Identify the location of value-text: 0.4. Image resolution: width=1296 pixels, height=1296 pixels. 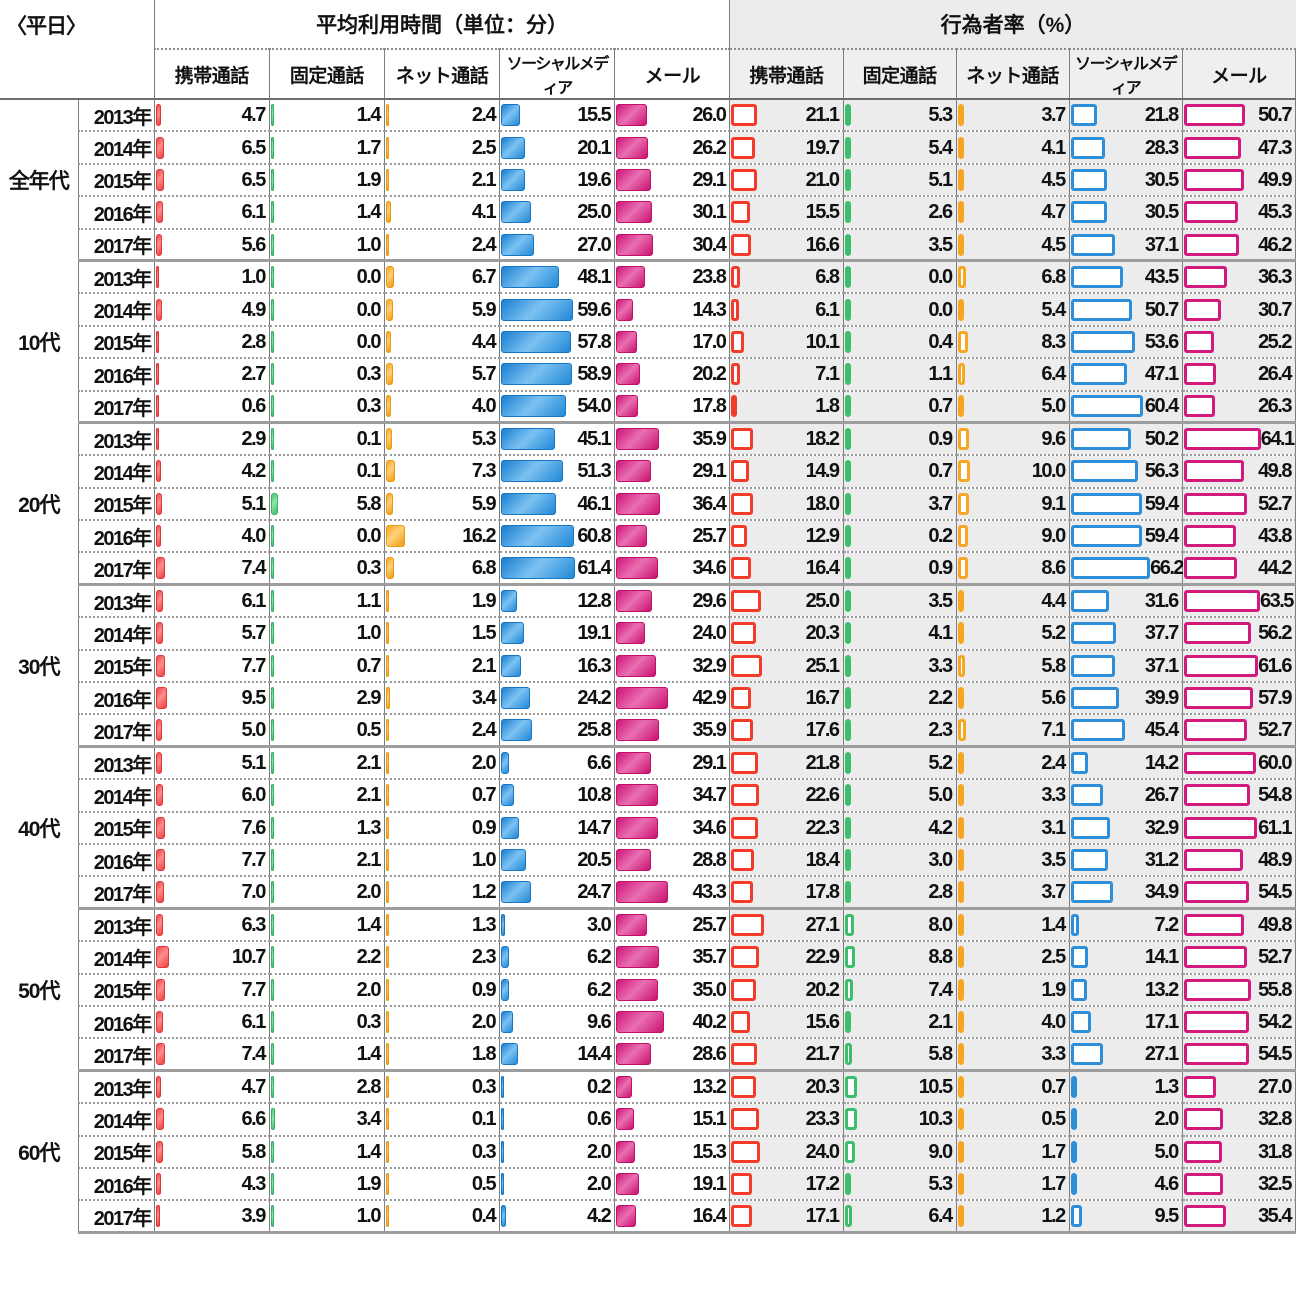
(940, 341).